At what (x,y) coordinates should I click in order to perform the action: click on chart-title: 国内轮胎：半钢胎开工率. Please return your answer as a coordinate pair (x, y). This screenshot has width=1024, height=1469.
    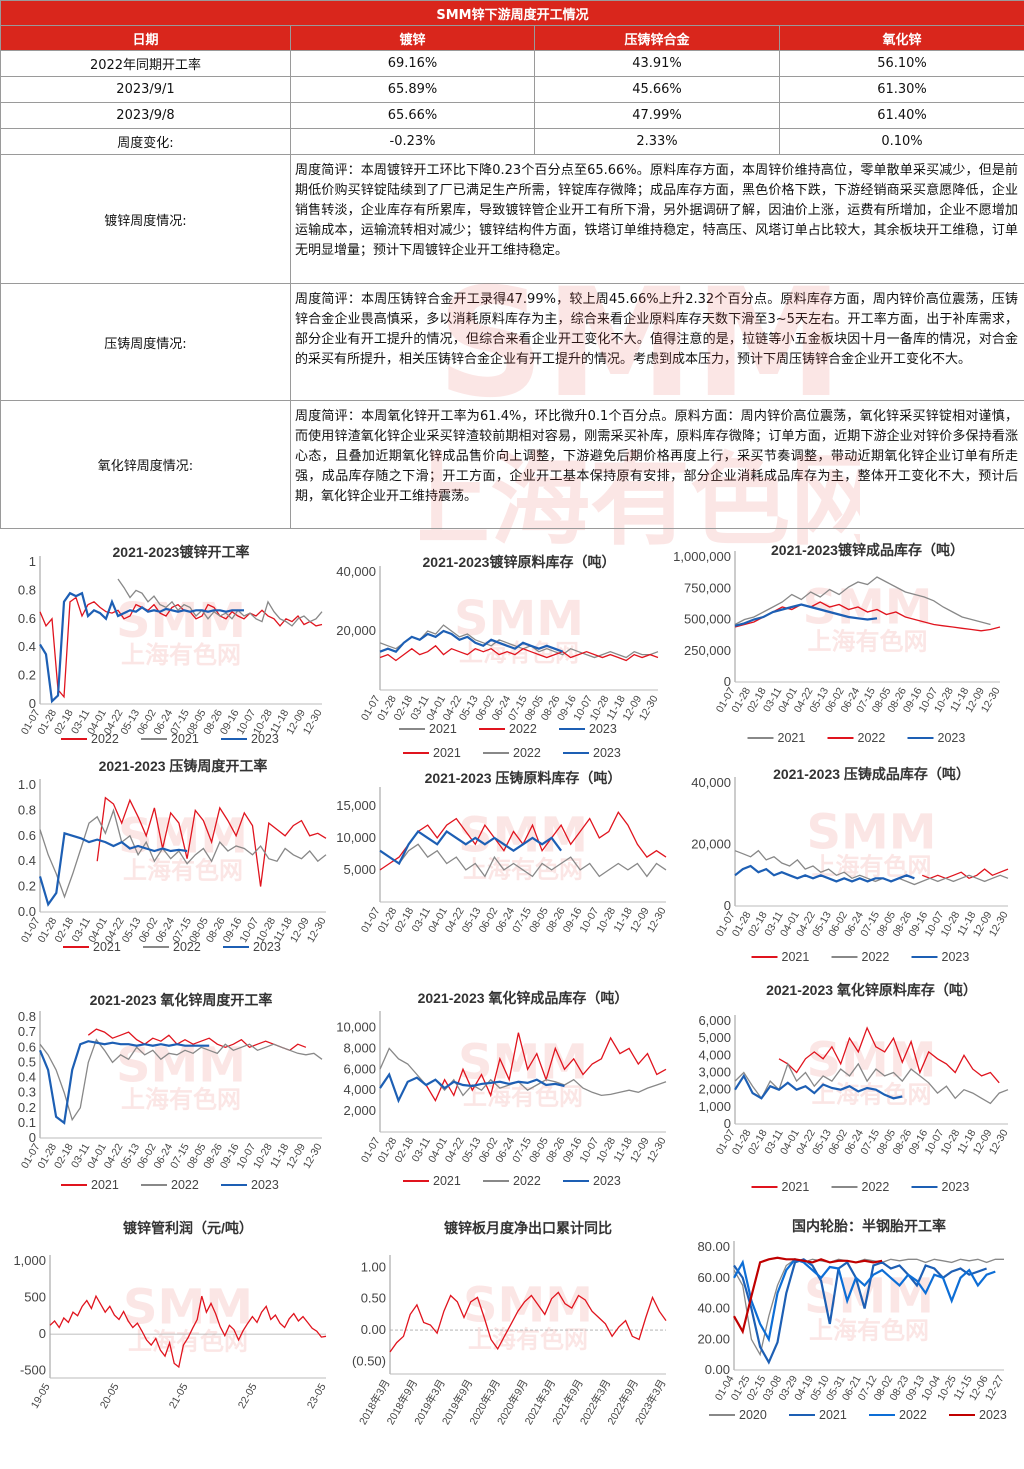
    Looking at the image, I should click on (869, 1226).